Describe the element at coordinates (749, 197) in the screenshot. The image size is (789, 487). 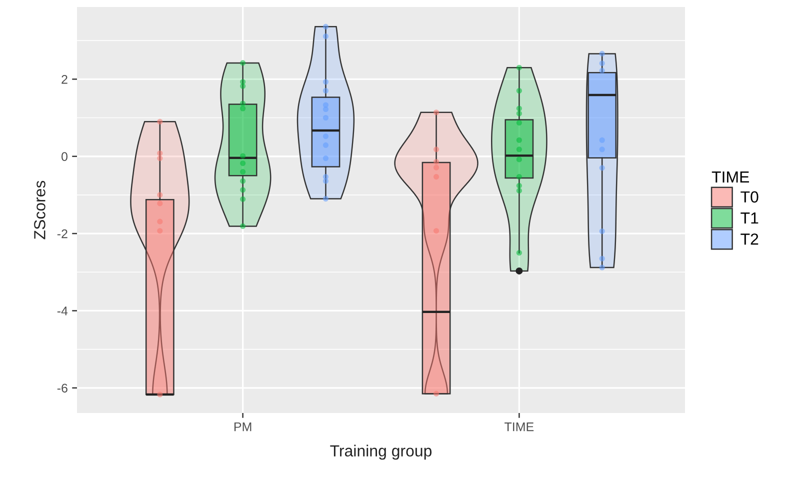
I see `legend-label: T0` at that location.